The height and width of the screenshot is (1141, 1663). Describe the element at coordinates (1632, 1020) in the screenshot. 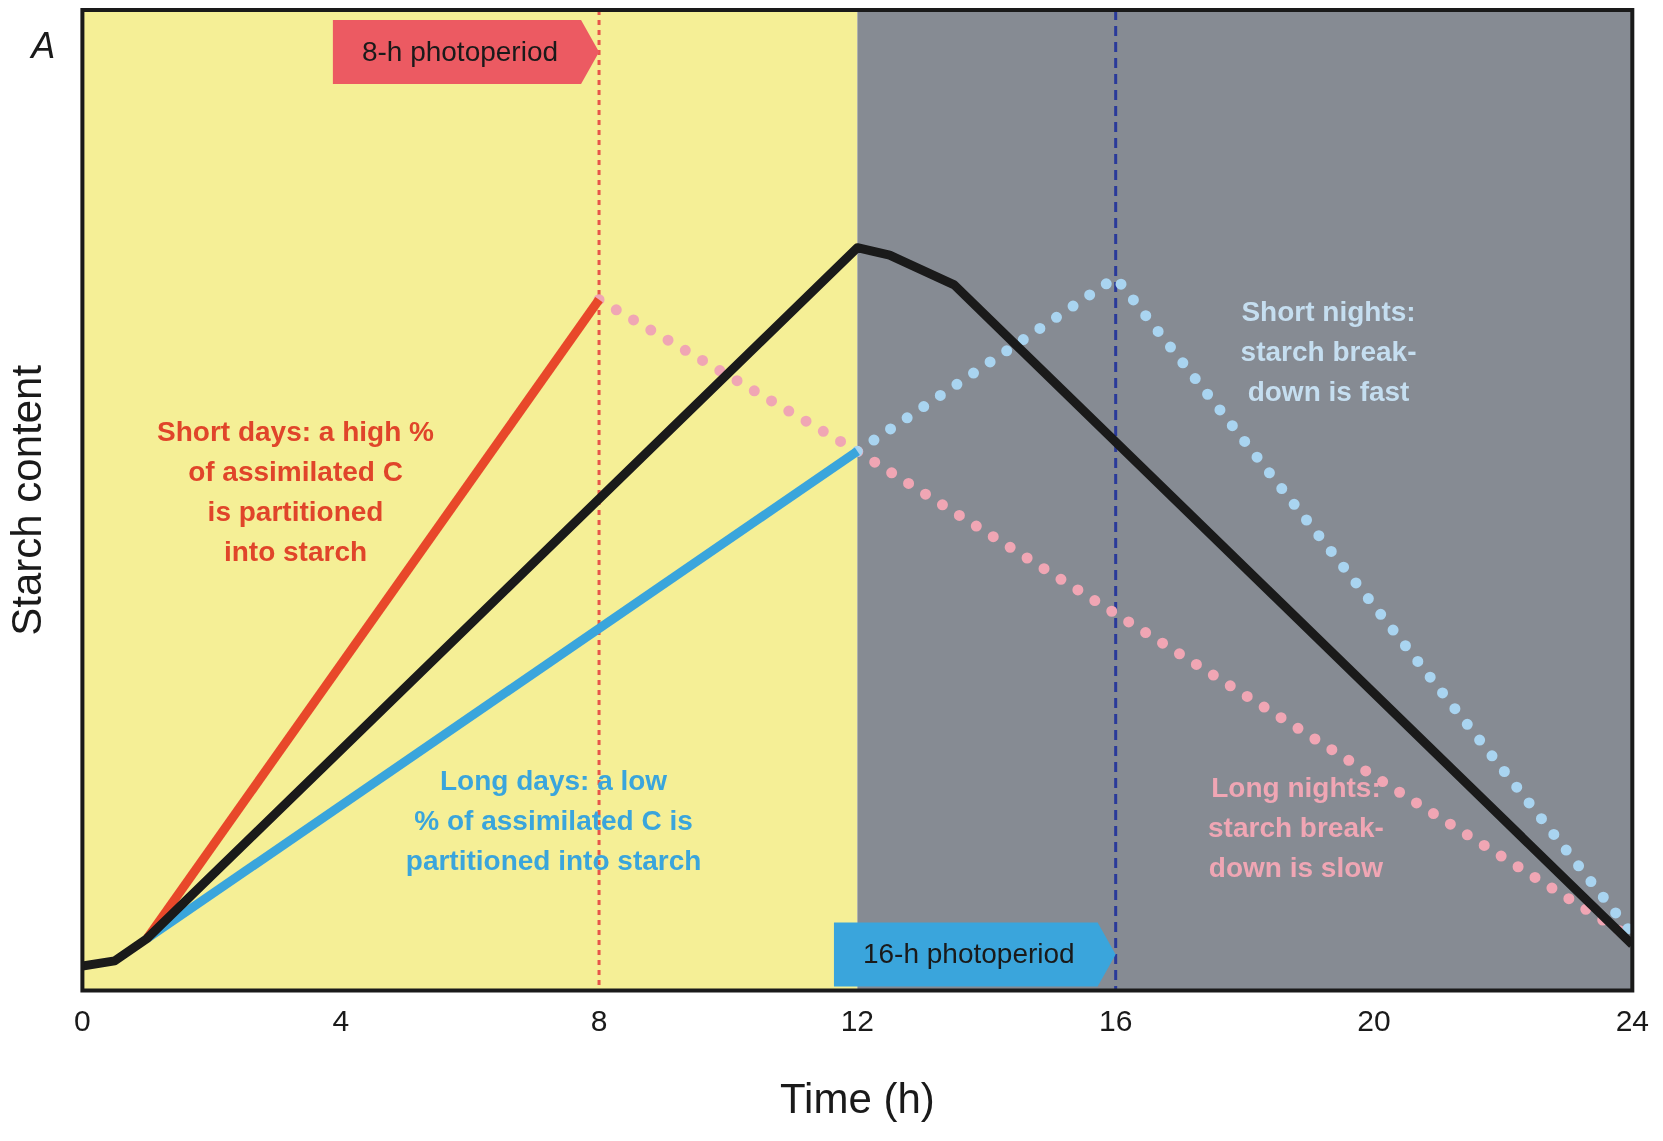

I see `x-tick-label: 24` at that location.